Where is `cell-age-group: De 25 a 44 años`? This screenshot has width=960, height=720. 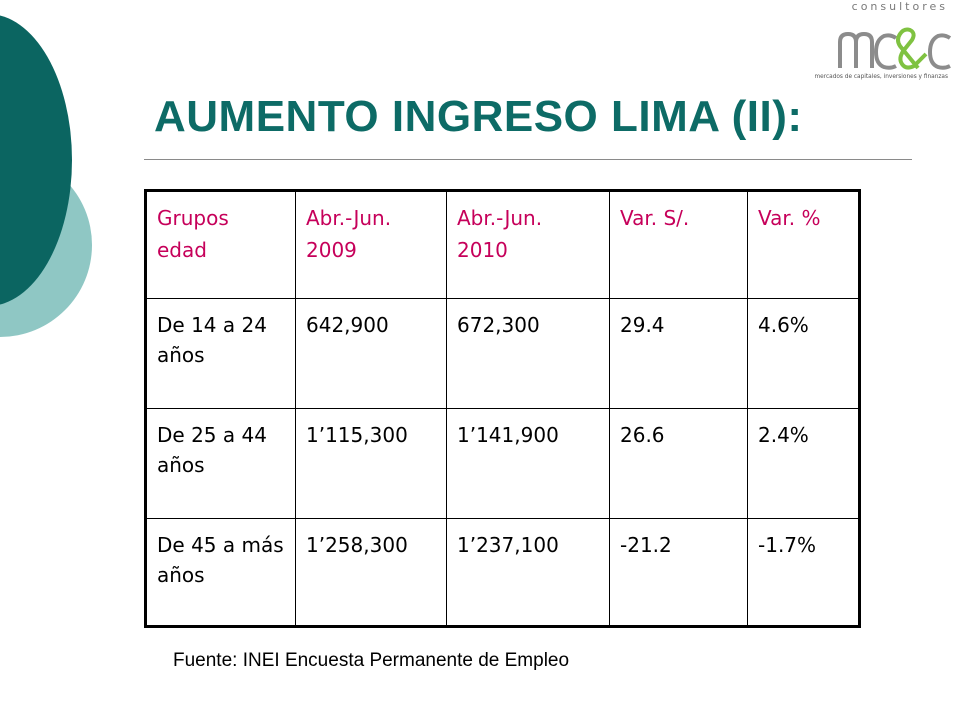
cell-age-group: De 25 a 44 años is located at coordinates (220, 463).